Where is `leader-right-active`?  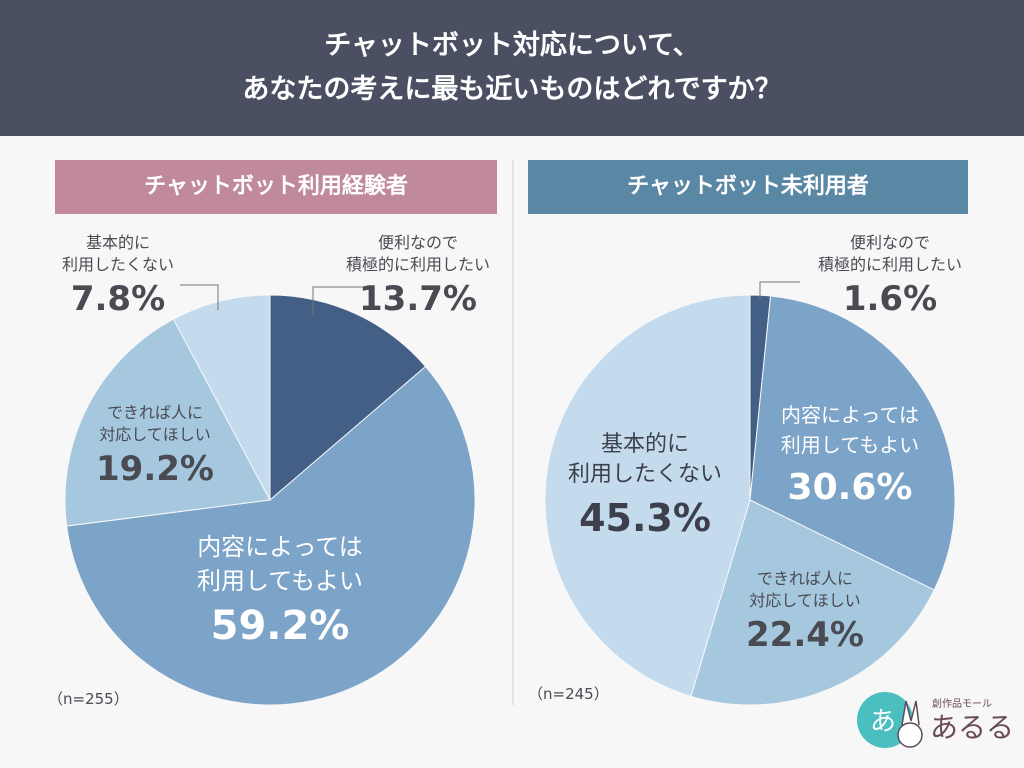
leader-right-active is located at coordinates (779, 290).